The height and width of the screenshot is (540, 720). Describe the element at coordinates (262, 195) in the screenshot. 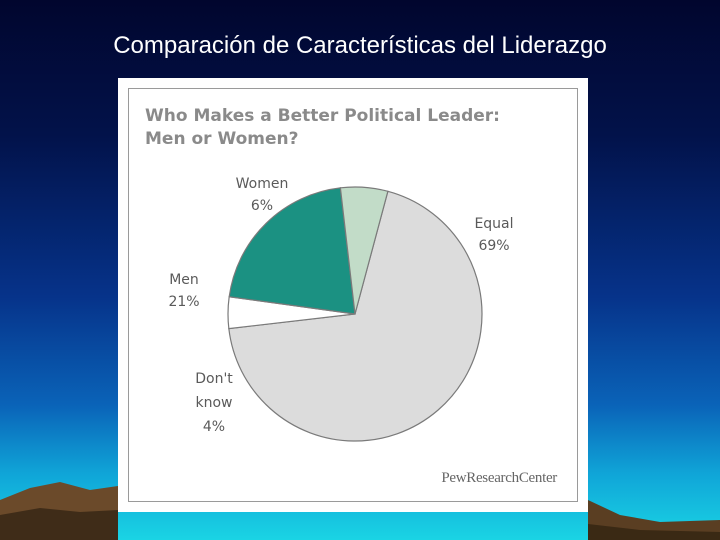

I see `slice-label-women: Women 6%` at that location.